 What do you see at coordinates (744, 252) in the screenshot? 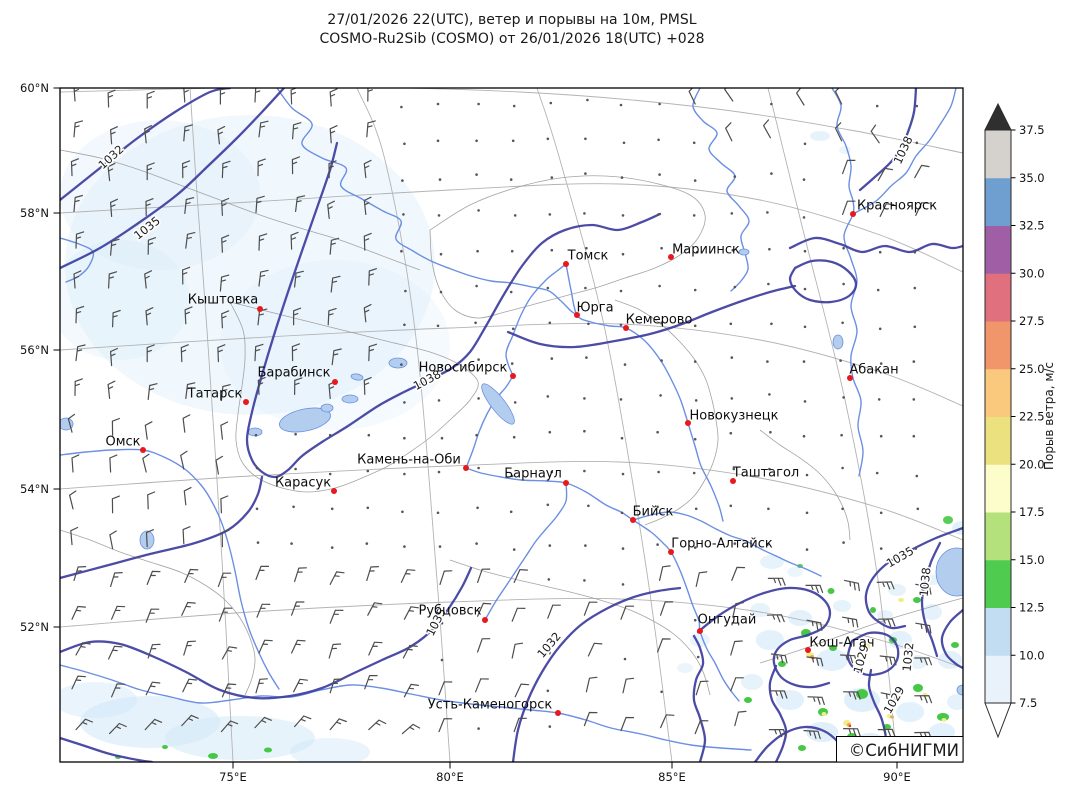
I see `lake` at bounding box center [744, 252].